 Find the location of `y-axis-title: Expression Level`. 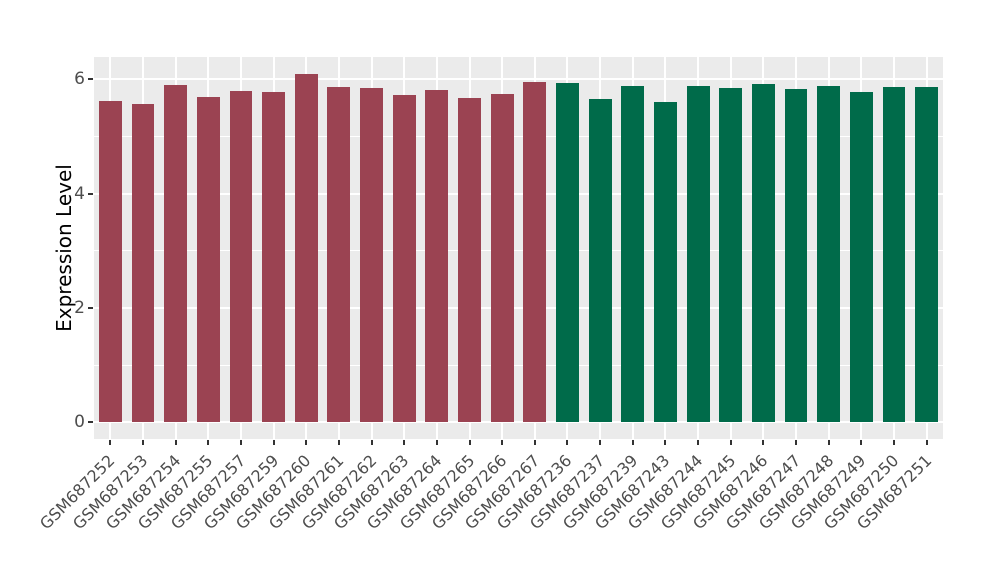

y-axis-title: Expression Level is located at coordinates (64, 248).